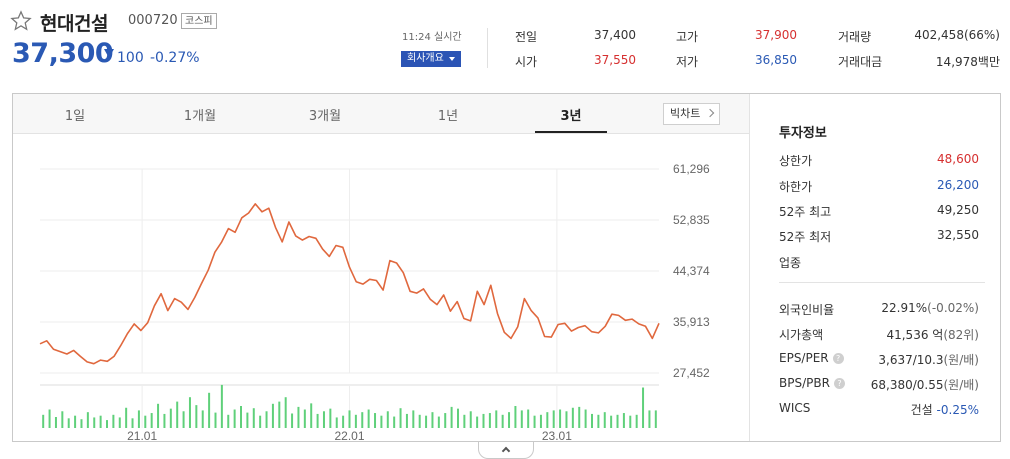 The width and height of the screenshot is (1010, 459). What do you see at coordinates (879, 262) in the screenshot?
I see `industry-row: 업종` at bounding box center [879, 262].